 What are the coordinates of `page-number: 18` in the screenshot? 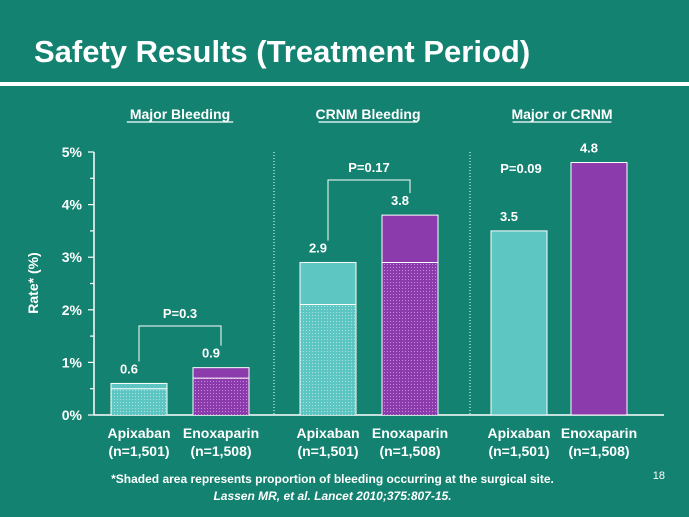 It's located at (658, 476).